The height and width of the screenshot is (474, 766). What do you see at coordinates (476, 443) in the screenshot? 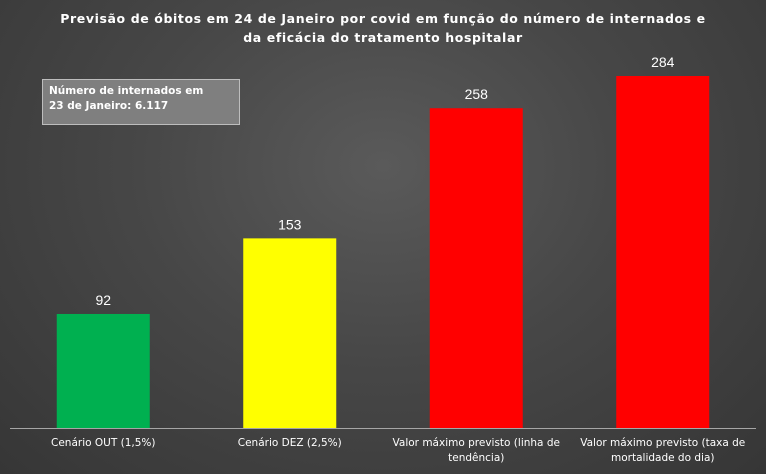
I see `x-tick-label-3-line-1: Valor máximo previsto (linha de` at bounding box center [476, 443].